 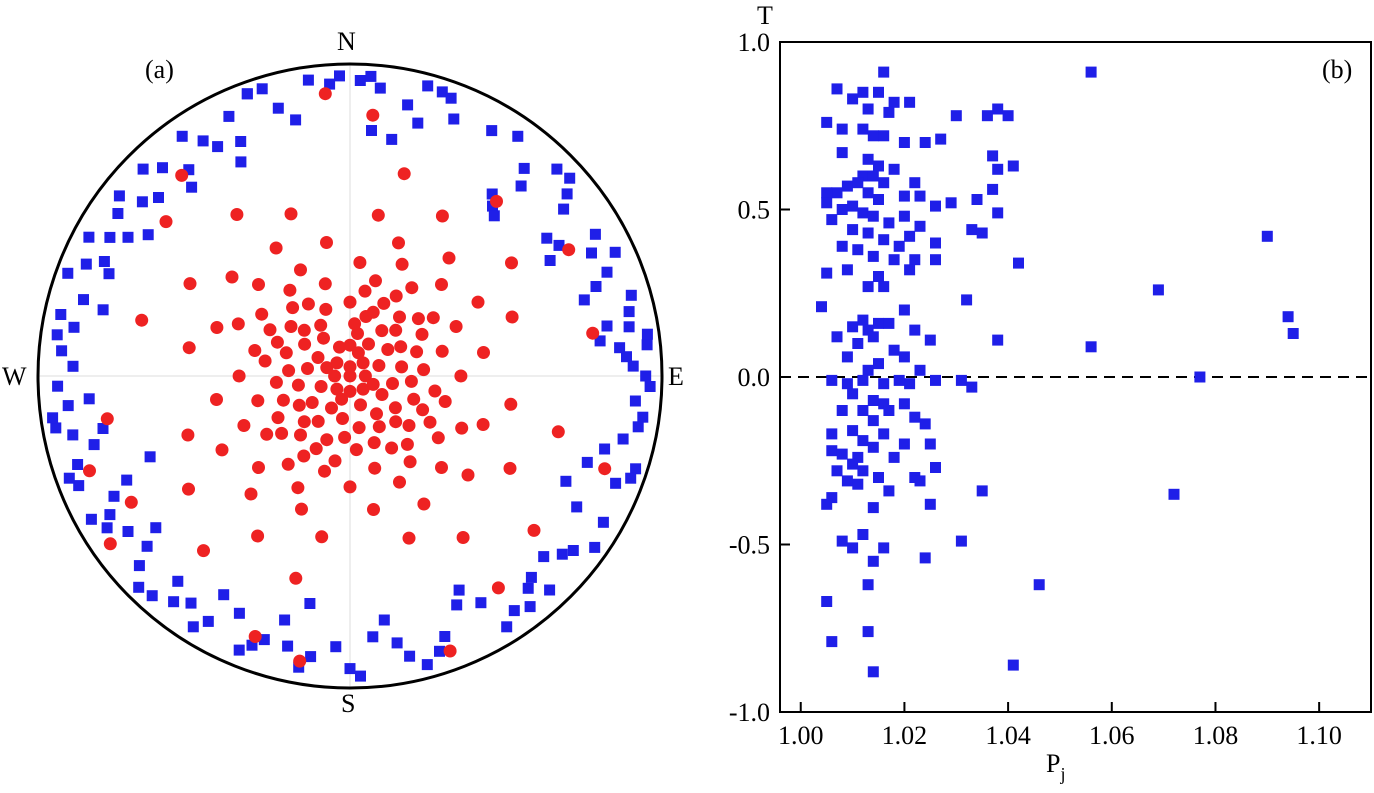 What do you see at coordinates (159, 69) in the screenshot?
I see `stereonet-panel-label: (a)` at bounding box center [159, 69].